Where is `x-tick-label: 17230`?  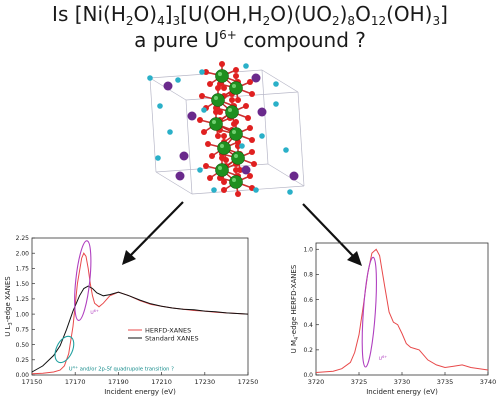
x-tick-label: 17230 is located at coordinates (204, 382).